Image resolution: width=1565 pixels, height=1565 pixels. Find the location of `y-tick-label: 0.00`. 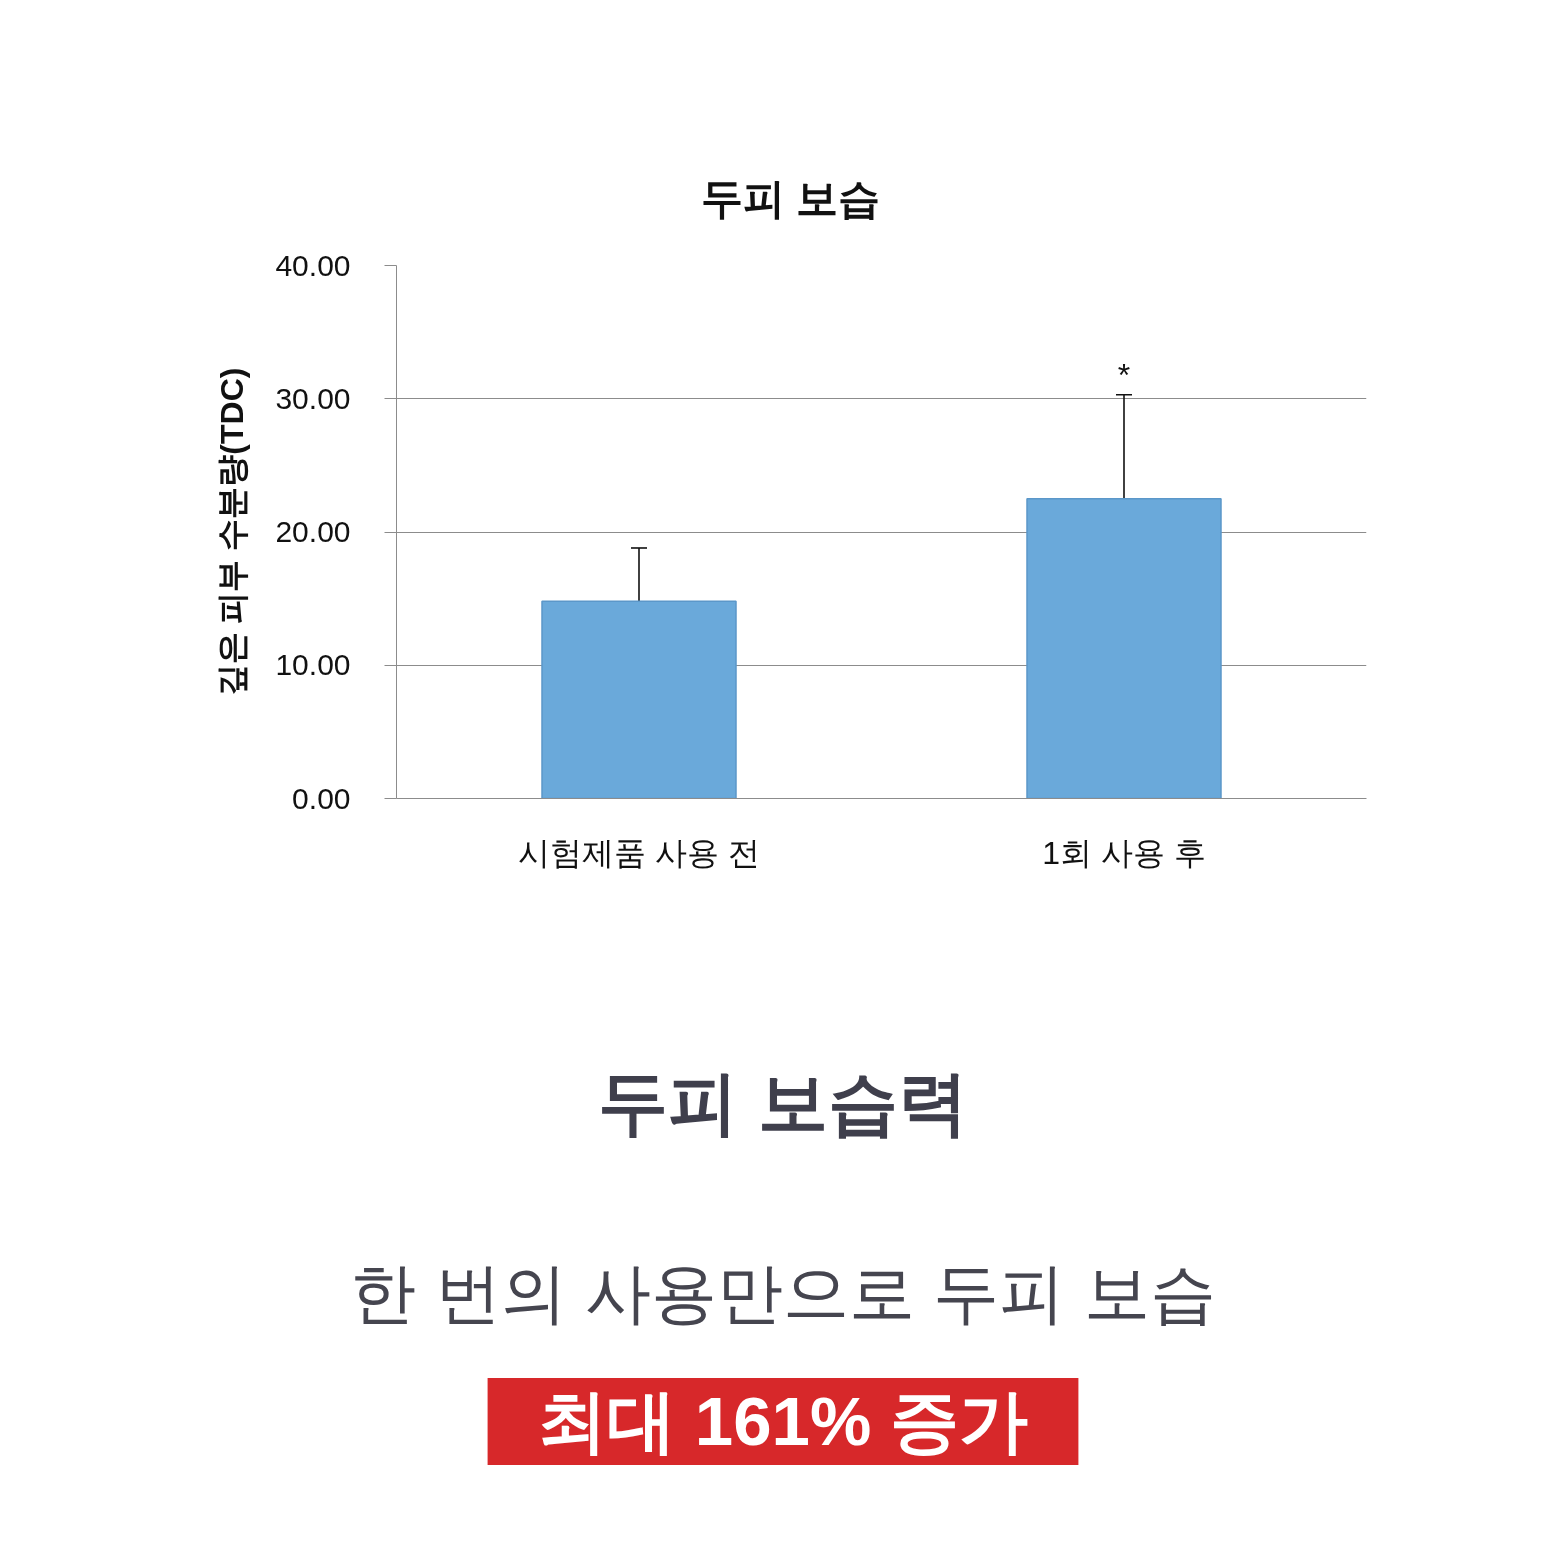

y-tick-label: 0.00 is located at coordinates (321, 798).